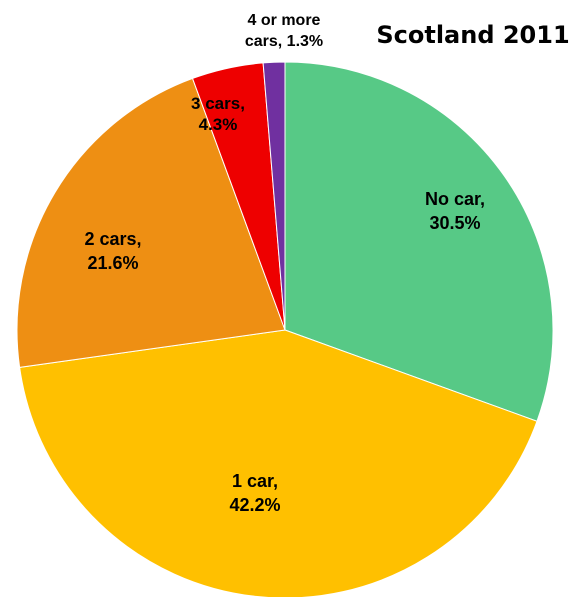  What do you see at coordinates (284, 20) in the screenshot?
I see `slice-label-line: 4 or more` at bounding box center [284, 20].